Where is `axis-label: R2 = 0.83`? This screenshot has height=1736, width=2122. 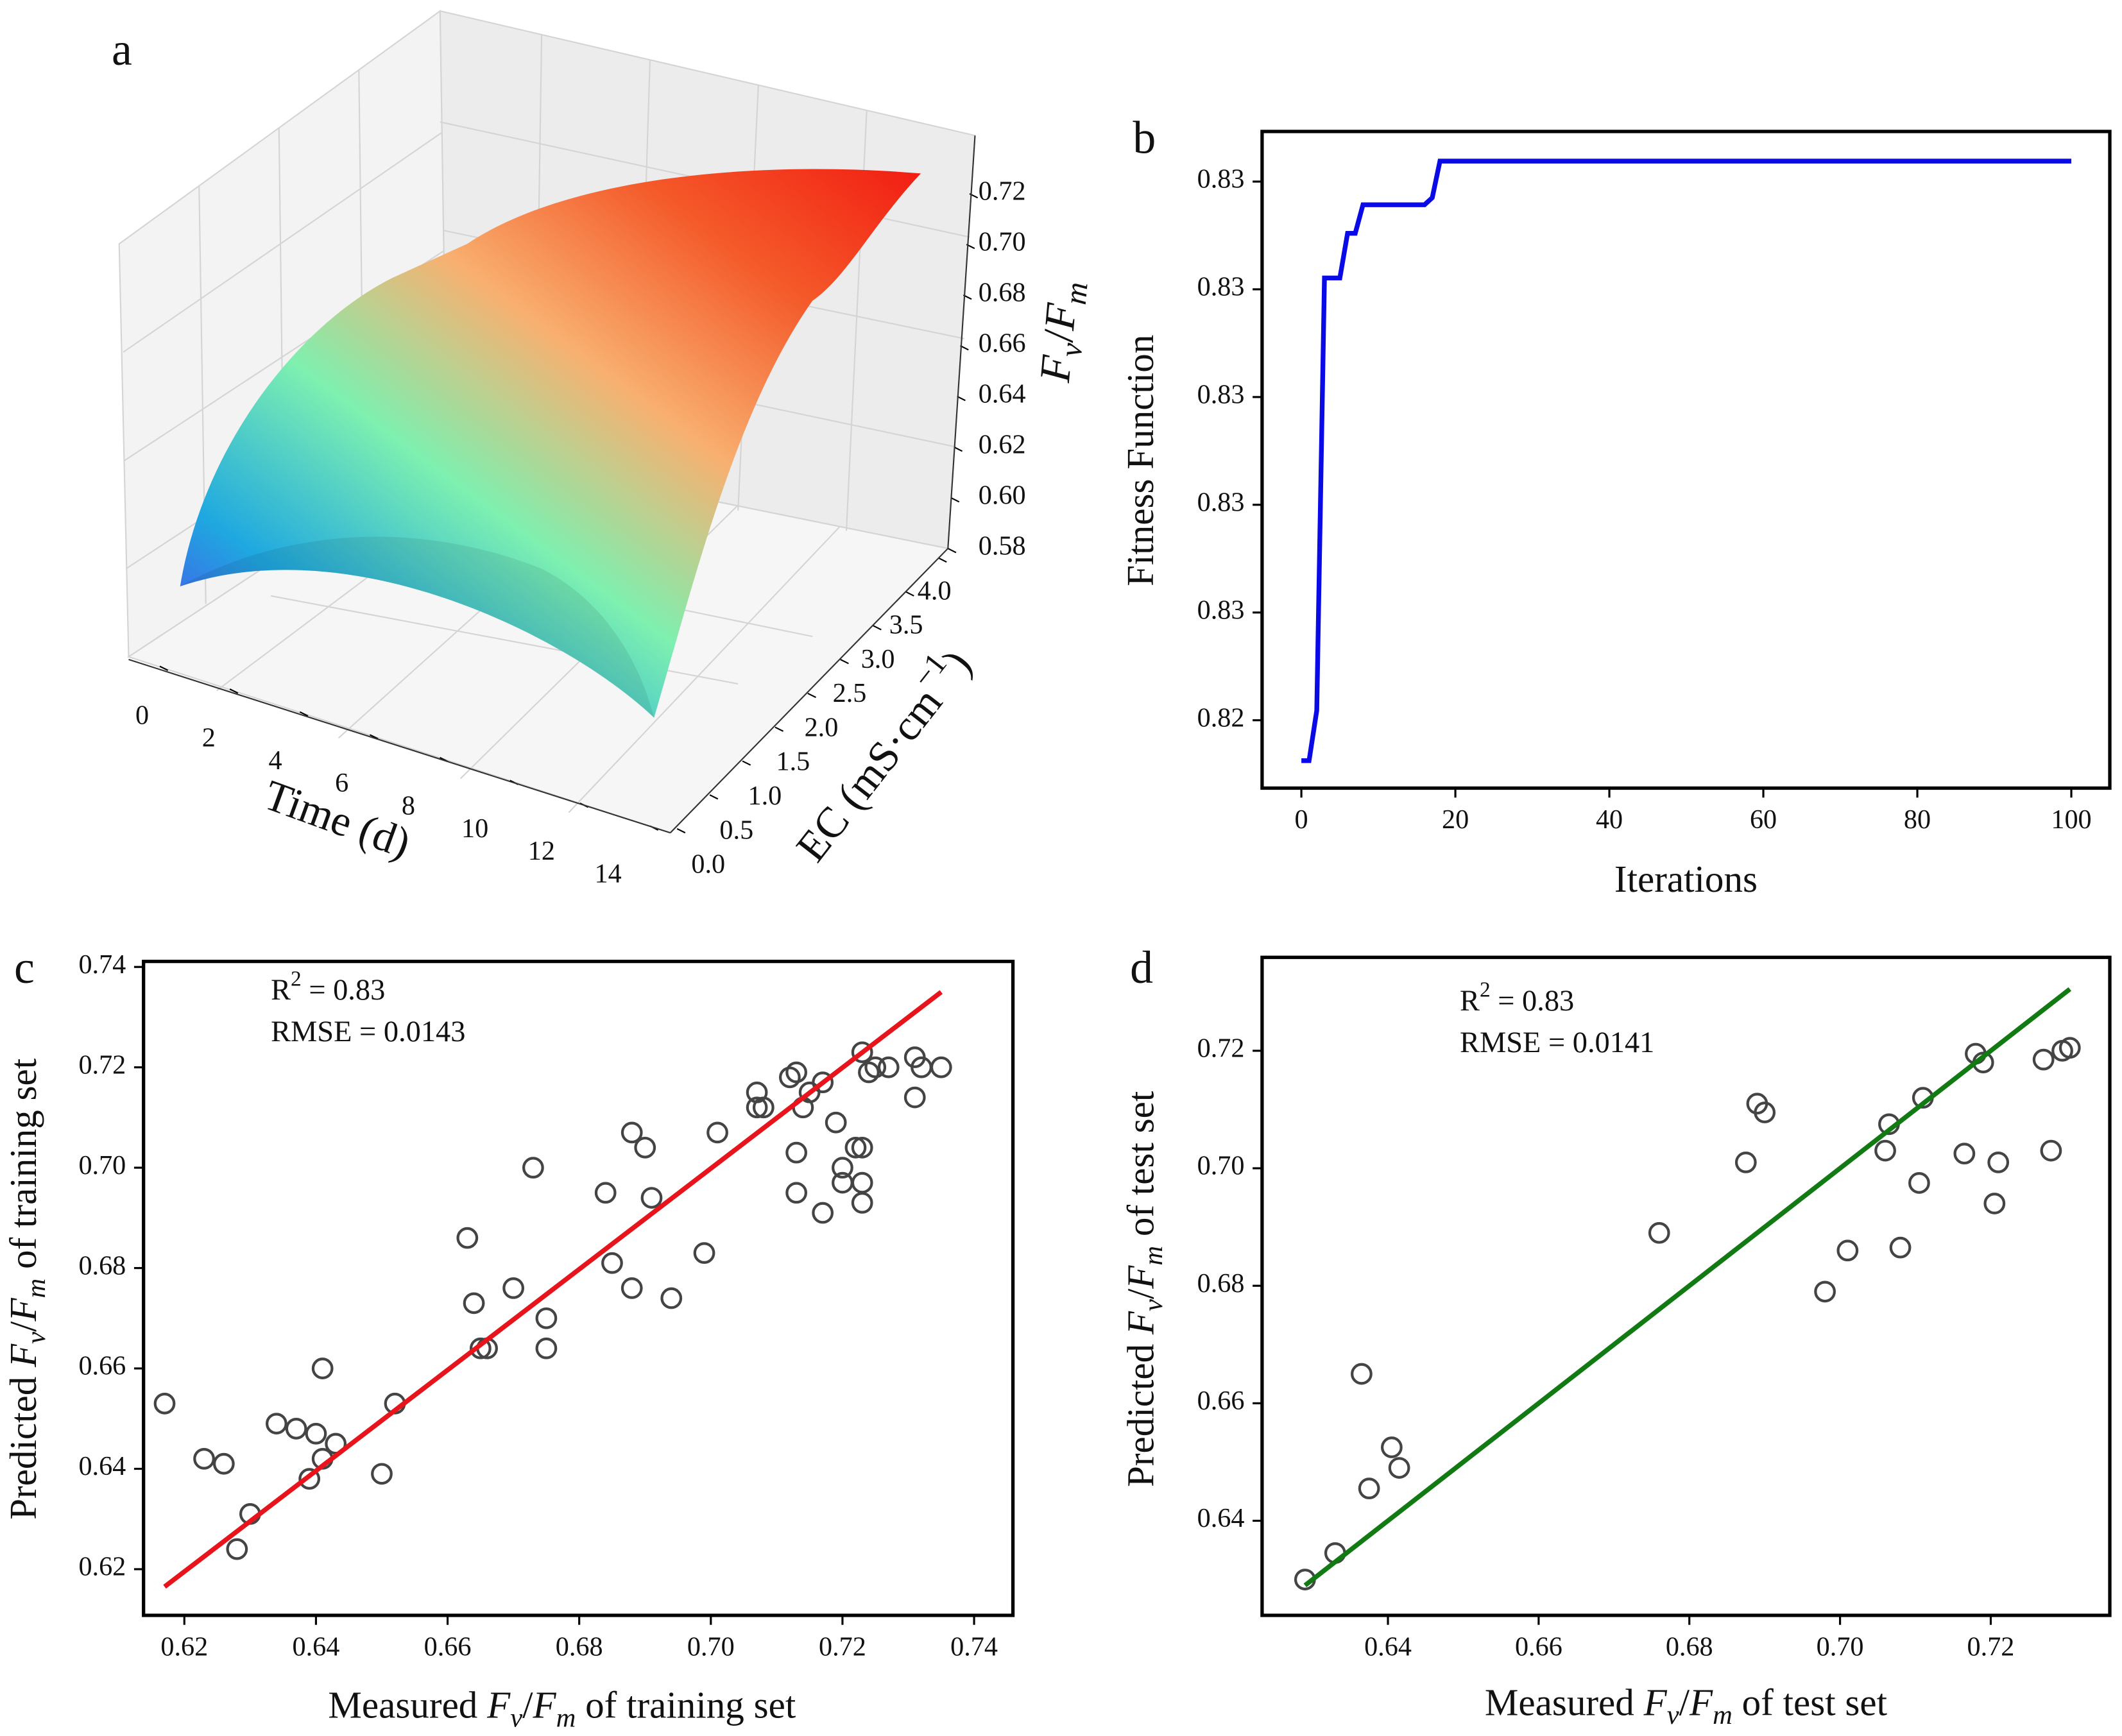 axis-label: R2 = 0.83 is located at coordinates (328, 987).